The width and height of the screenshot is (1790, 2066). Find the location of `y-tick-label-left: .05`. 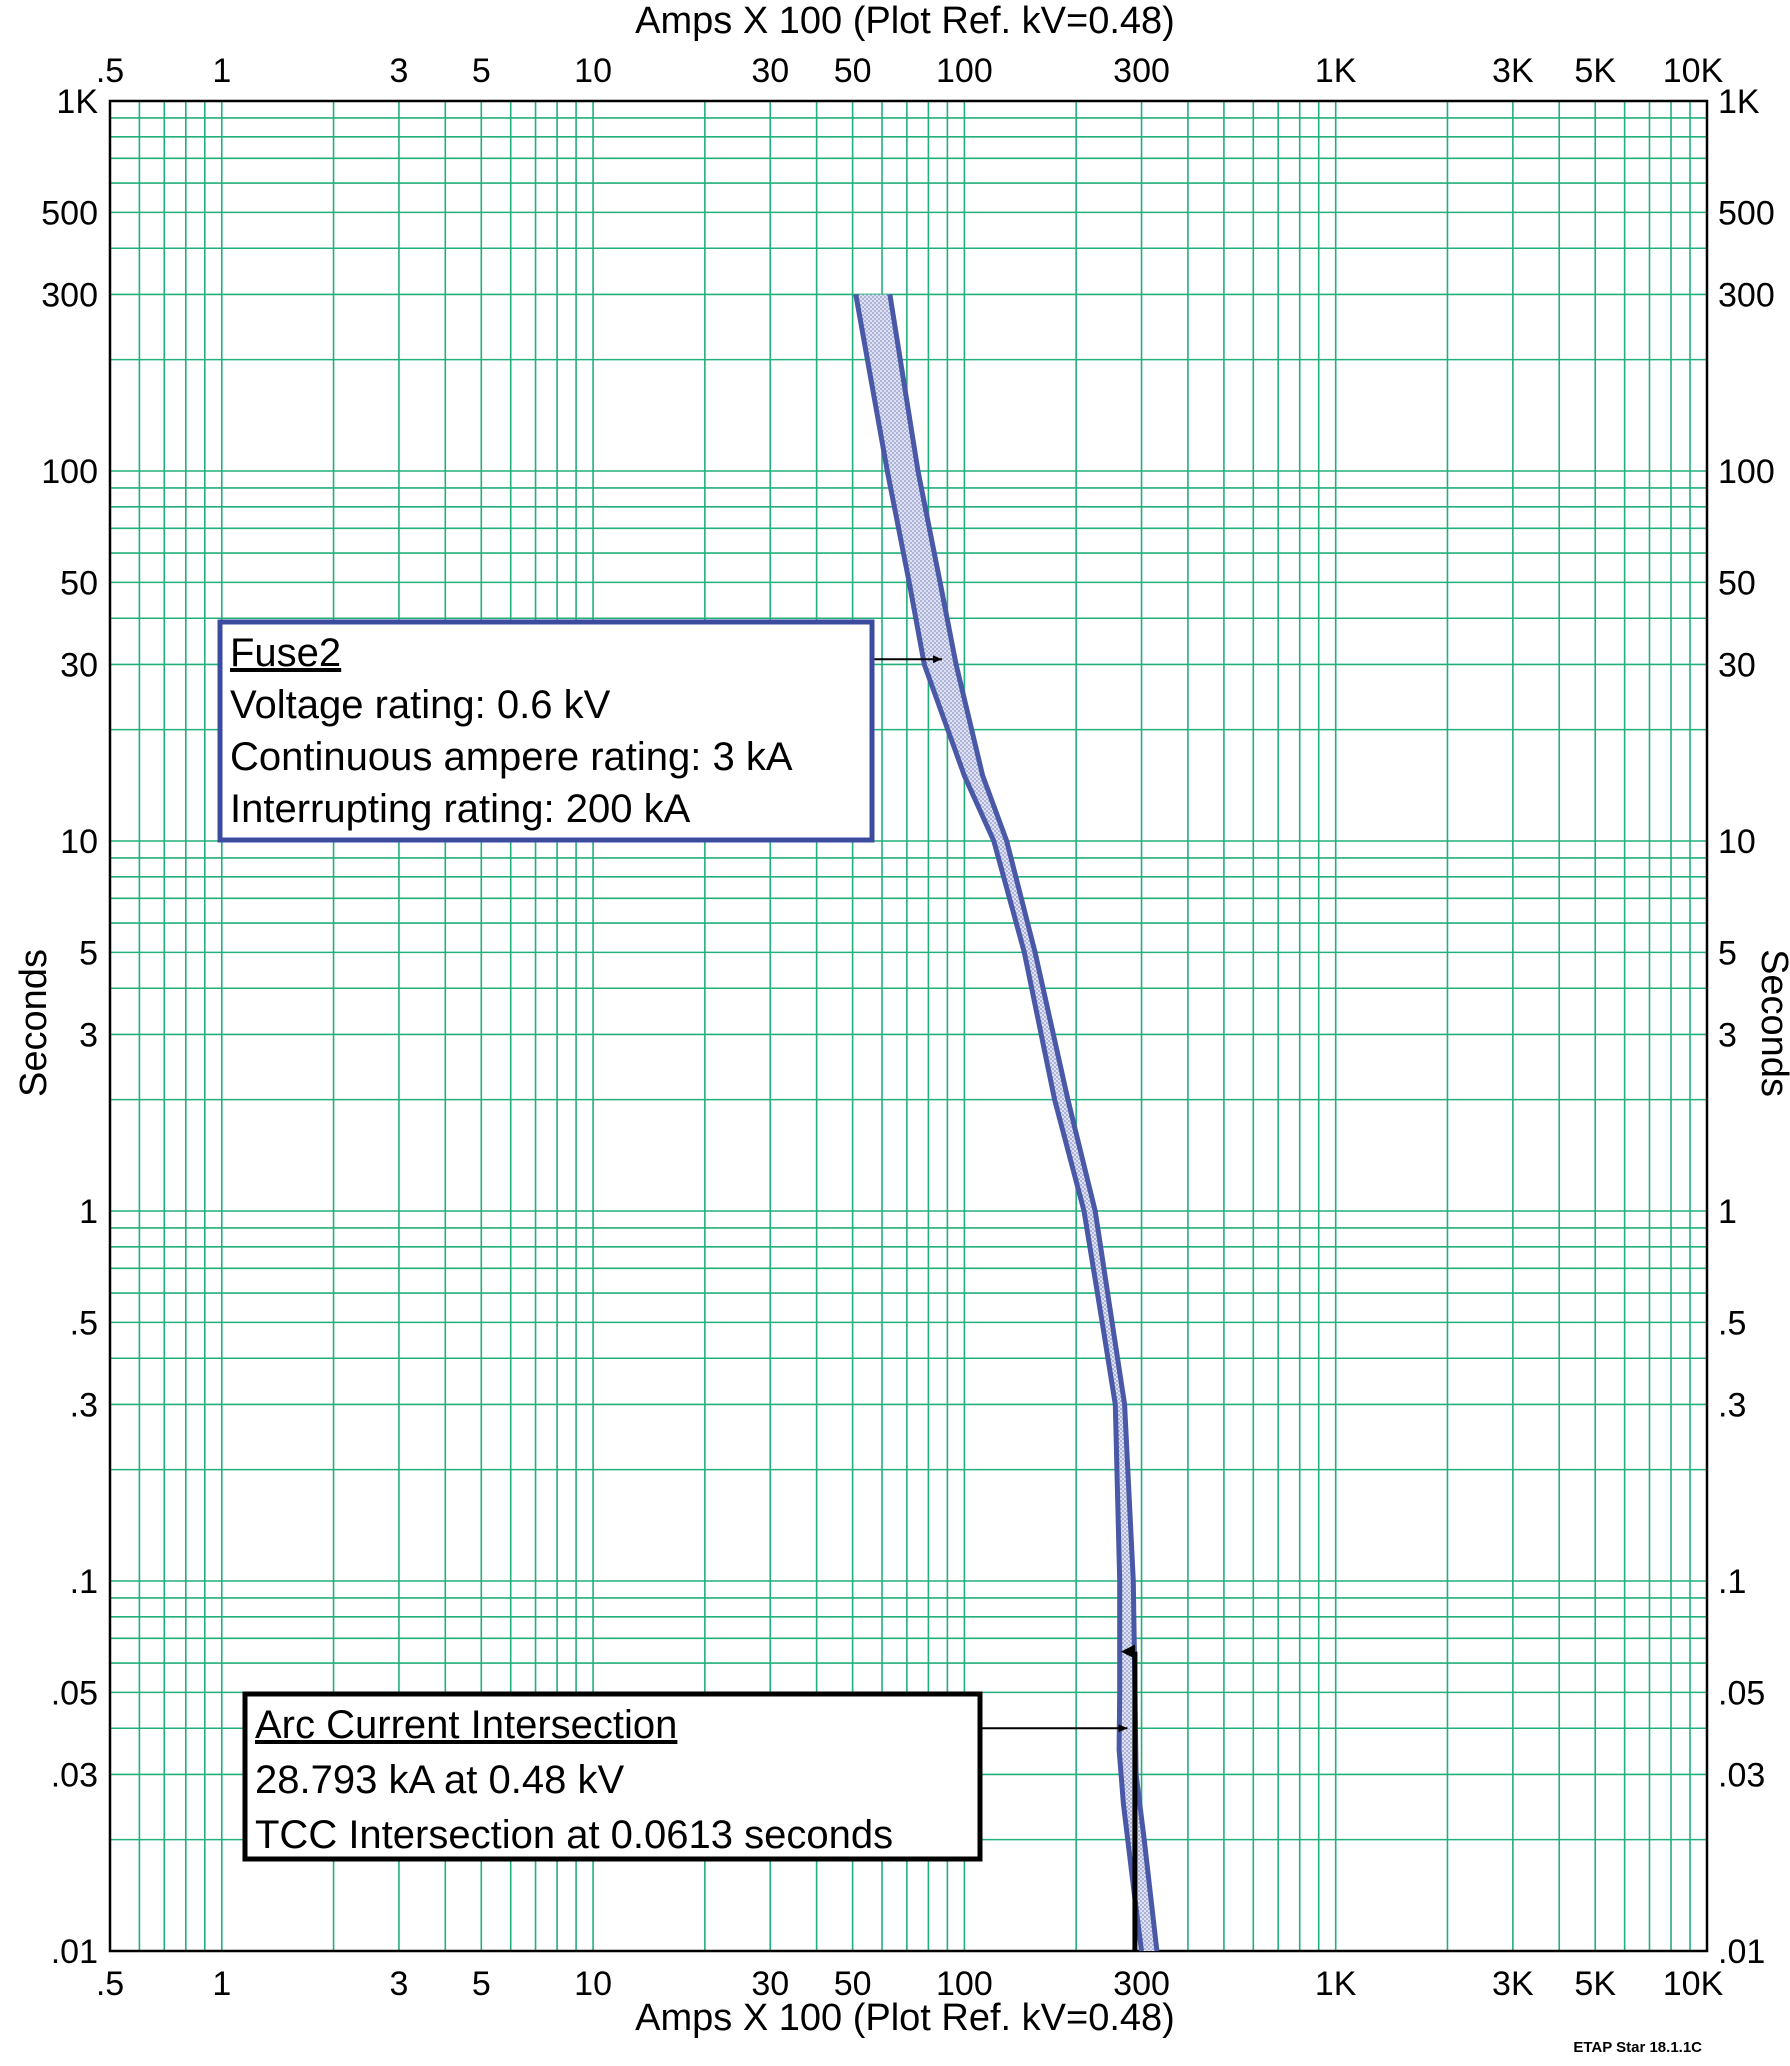

y-tick-label-left: .05 is located at coordinates (74, 1693).